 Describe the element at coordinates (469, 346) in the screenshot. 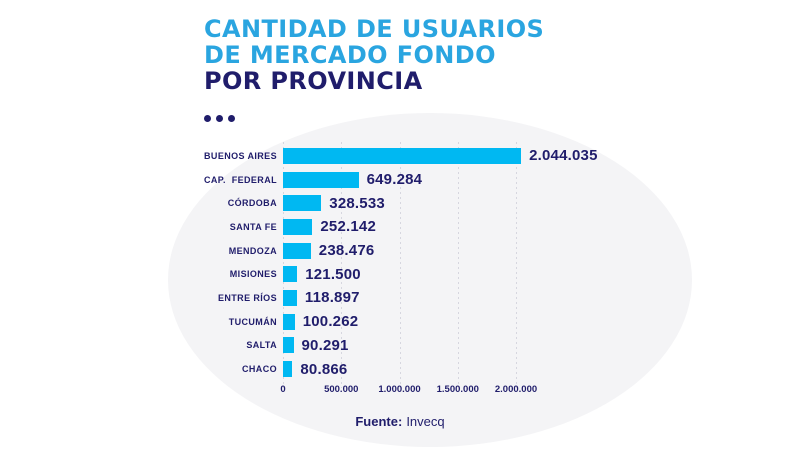

I see `bar-row: SALTA 90.291` at that location.